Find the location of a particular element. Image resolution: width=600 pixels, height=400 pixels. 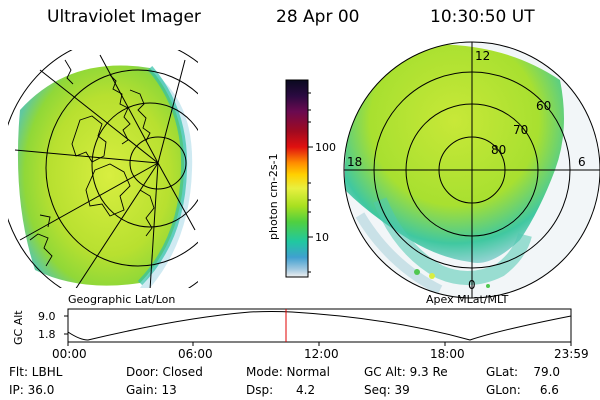

mlt-label-0: 0 is located at coordinates (472, 285).